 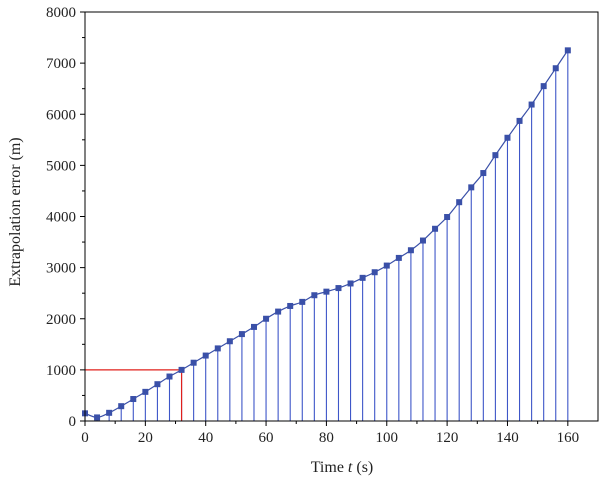 I want to click on x-tick-label: 40, so click(x=205, y=438).